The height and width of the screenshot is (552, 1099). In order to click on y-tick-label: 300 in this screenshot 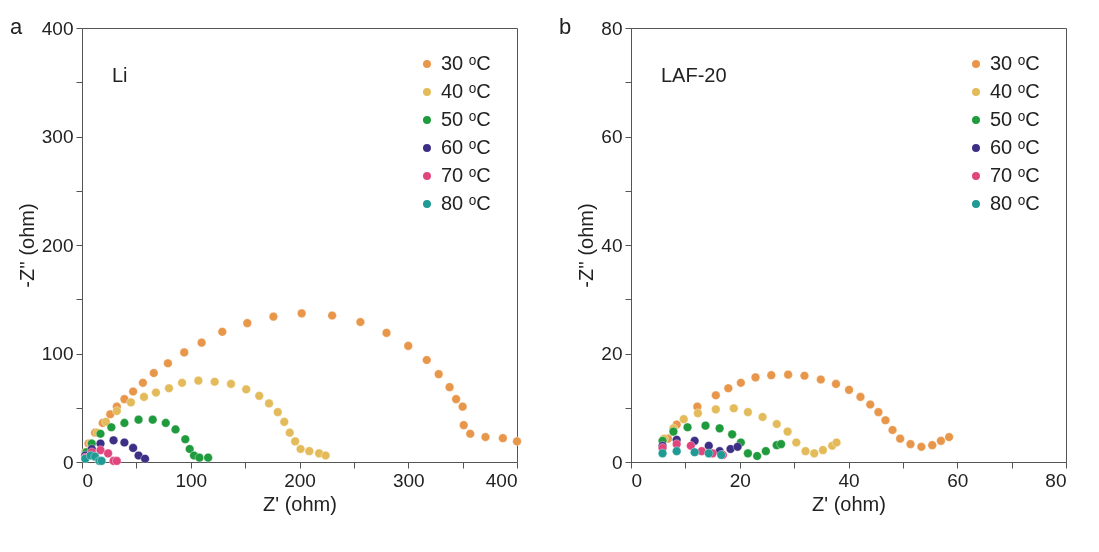, I will do `click(57, 136)`.